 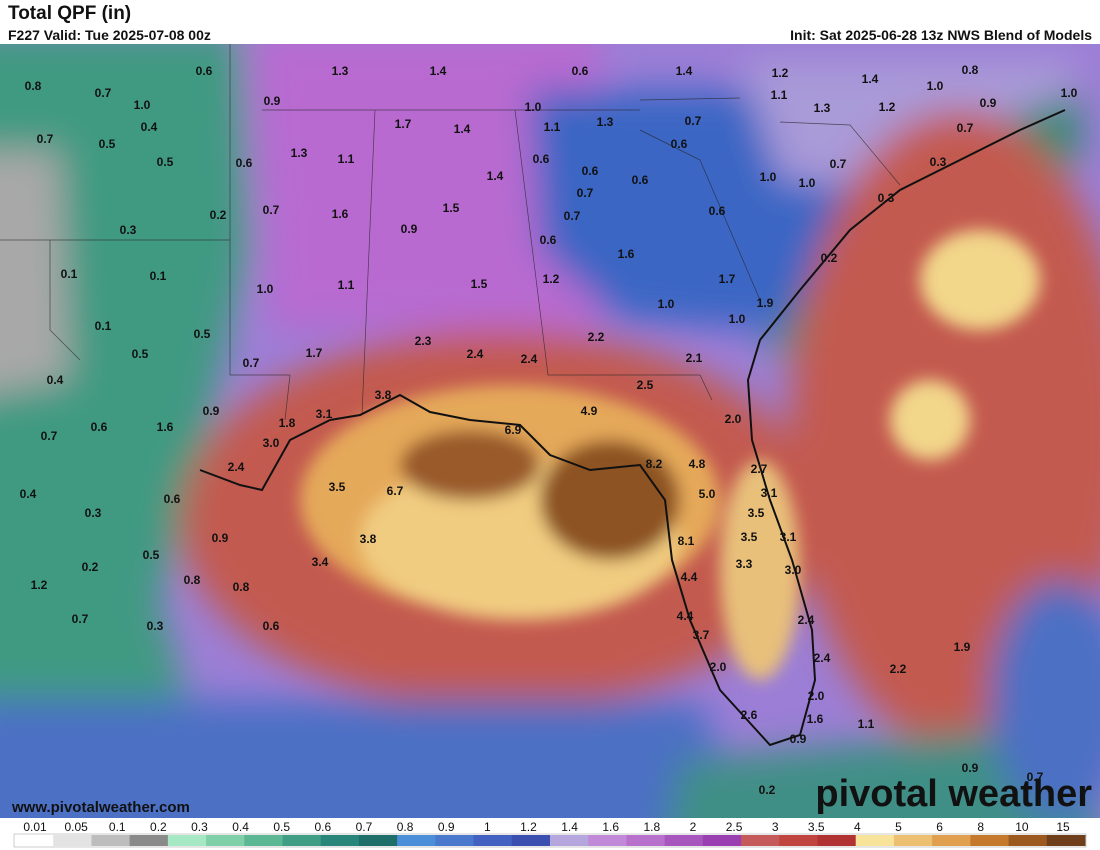 I want to click on value-label: 2.0, so click(x=718, y=667).